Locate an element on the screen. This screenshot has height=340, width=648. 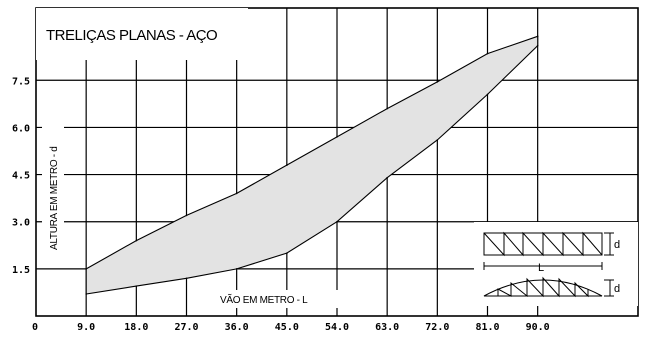
ylabel-box is located at coordinates (53, 184).